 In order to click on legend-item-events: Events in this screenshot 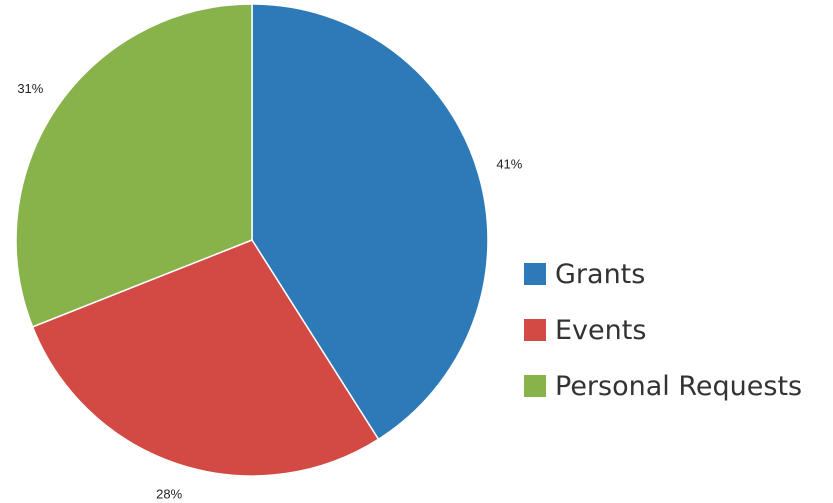, I will do `click(663, 330)`.